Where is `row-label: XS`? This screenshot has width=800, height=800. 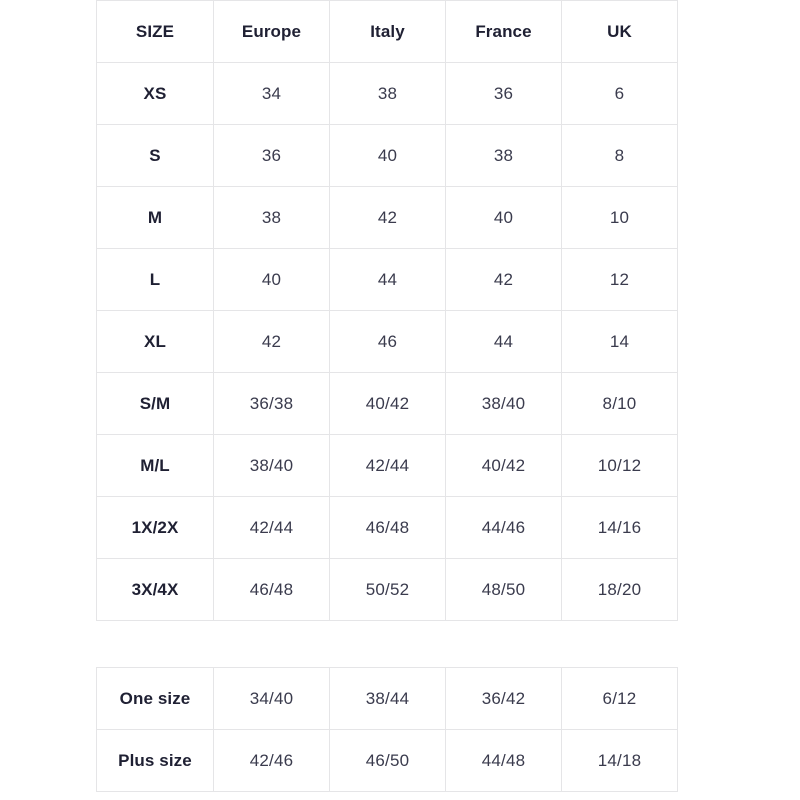 row-label: XS is located at coordinates (155, 93).